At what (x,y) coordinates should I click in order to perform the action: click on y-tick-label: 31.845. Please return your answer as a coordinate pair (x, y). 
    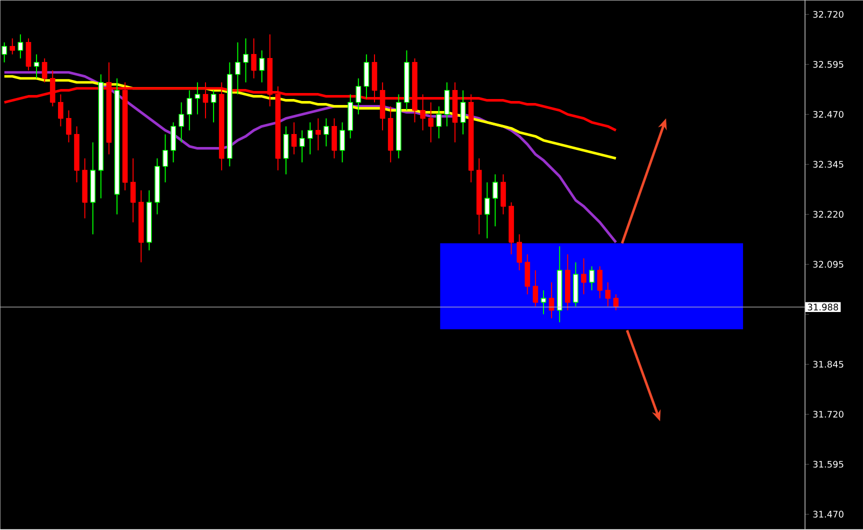
    Looking at the image, I should click on (828, 364).